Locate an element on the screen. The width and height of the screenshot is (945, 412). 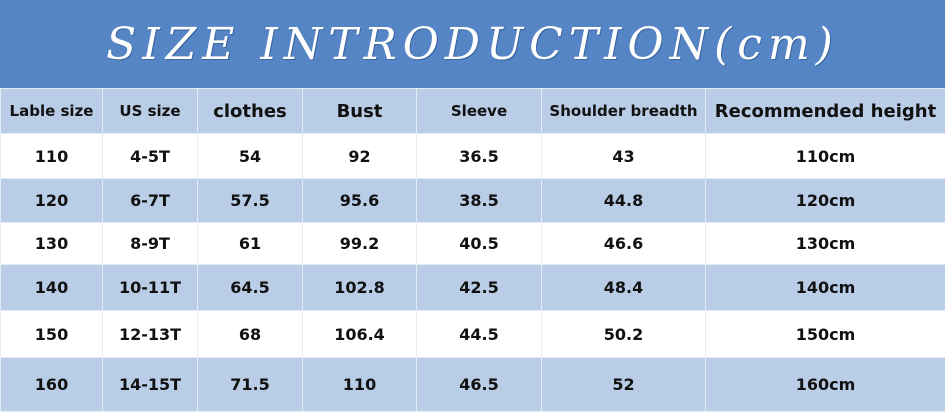
table-cell: 150cm is located at coordinates (825, 334).